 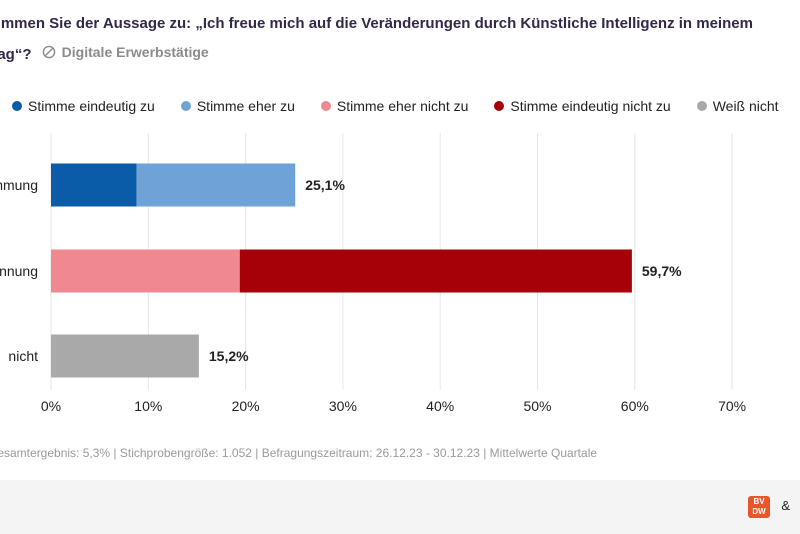 What do you see at coordinates (732, 406) in the screenshot?
I see `x-tick-label: 70%` at bounding box center [732, 406].